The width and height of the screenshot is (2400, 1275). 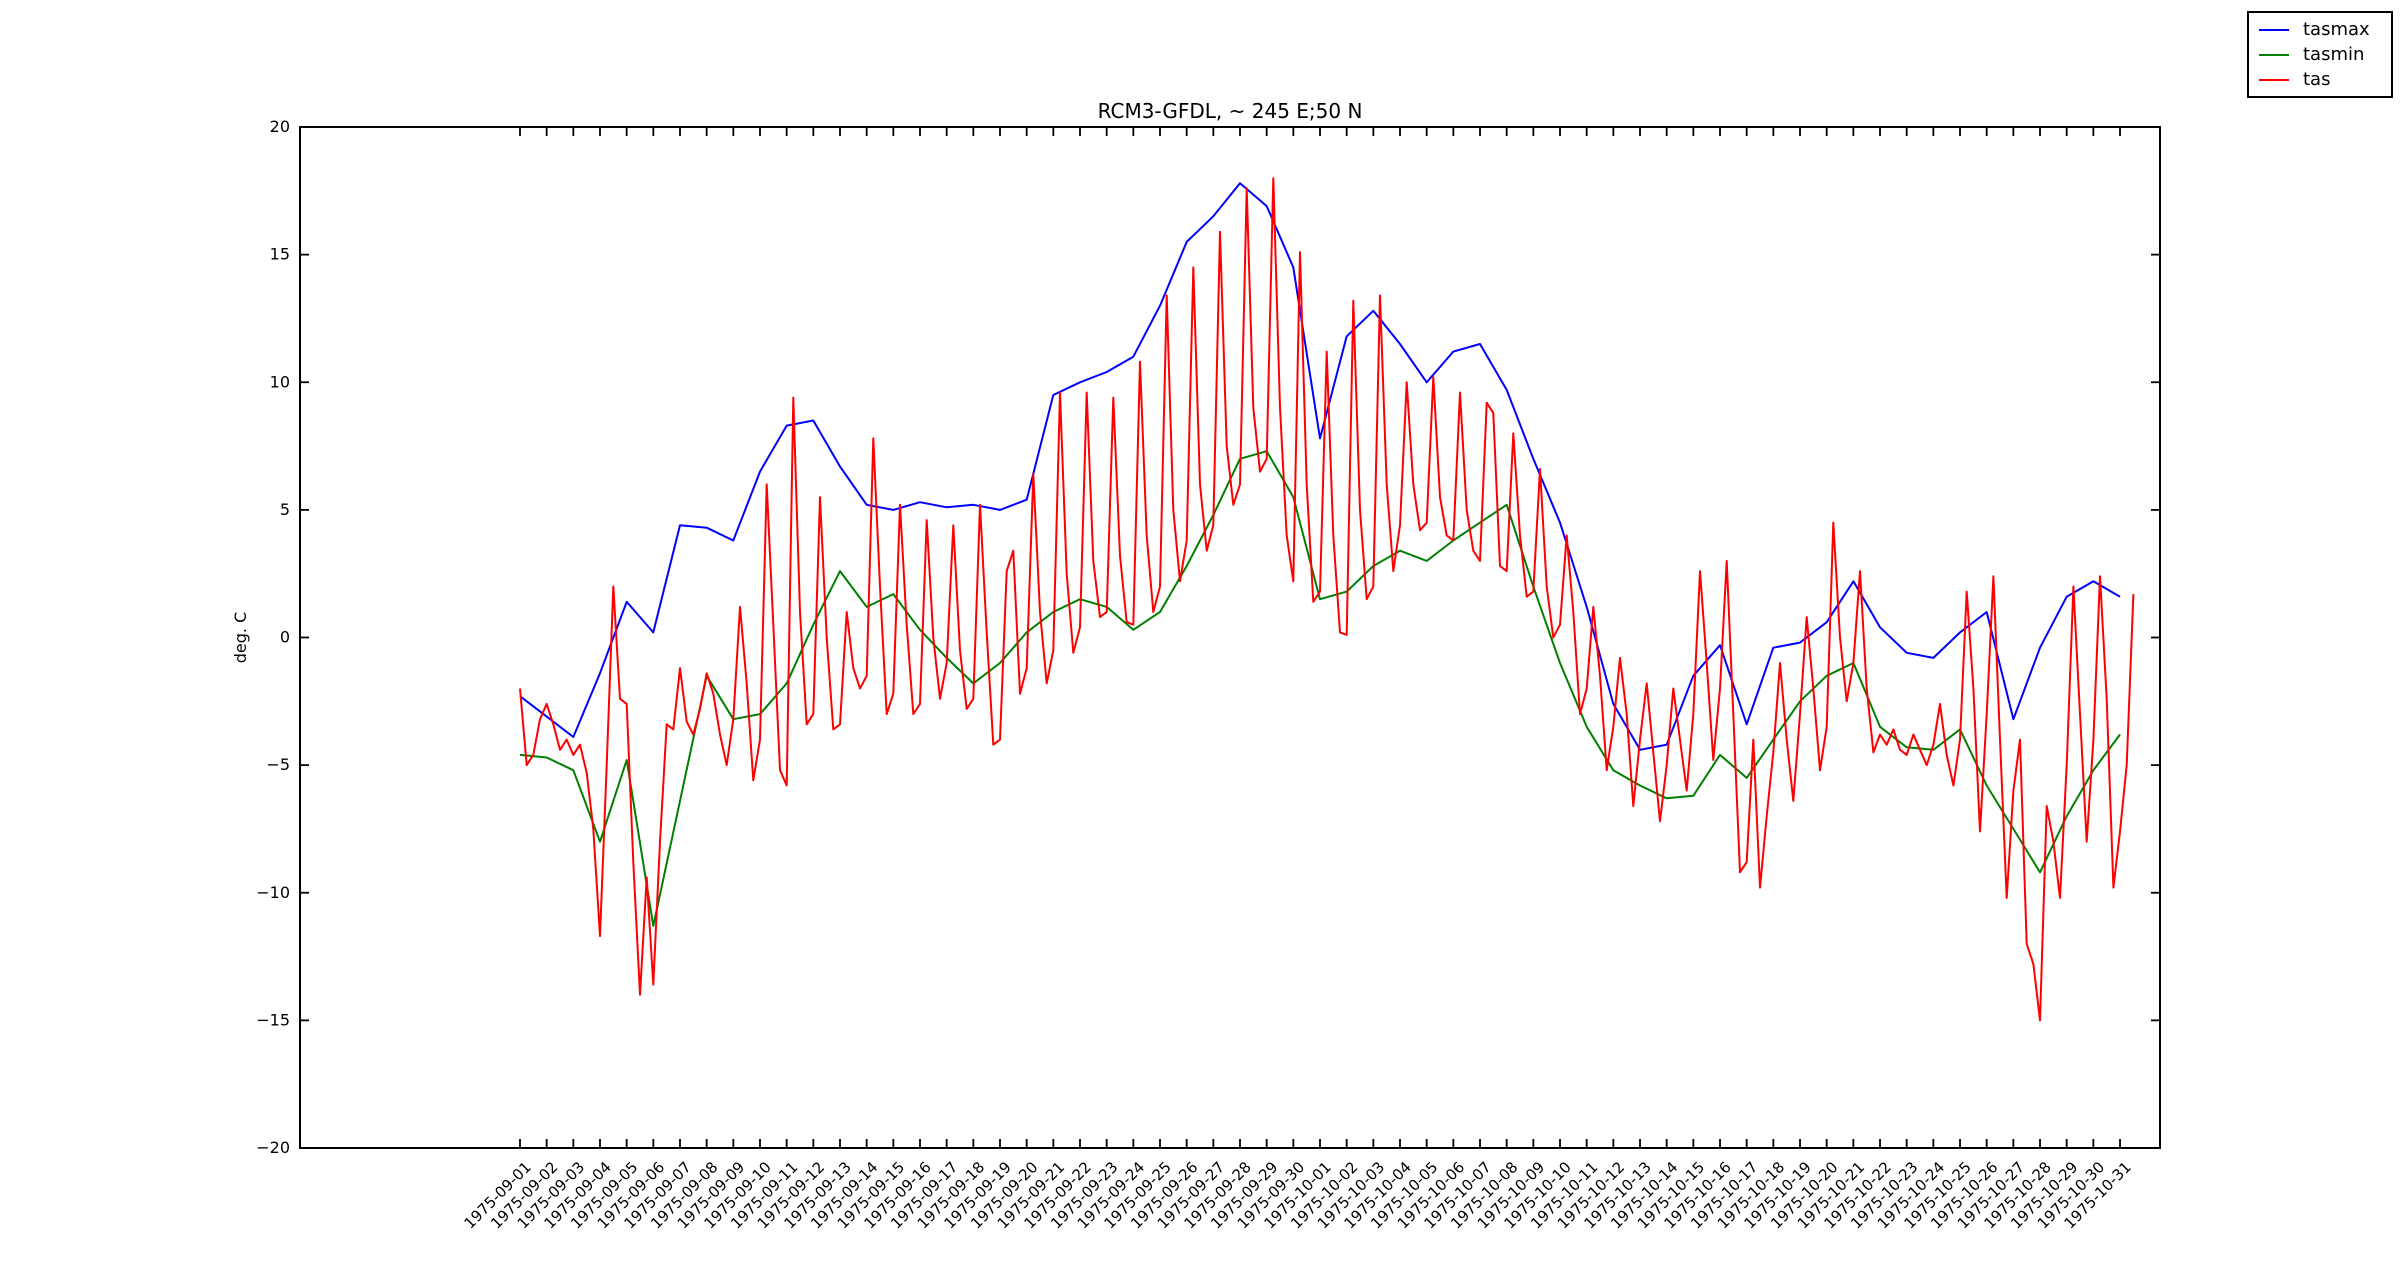 What do you see at coordinates (2274, 79) in the screenshot?
I see `tas-line-swatch` at bounding box center [2274, 79].